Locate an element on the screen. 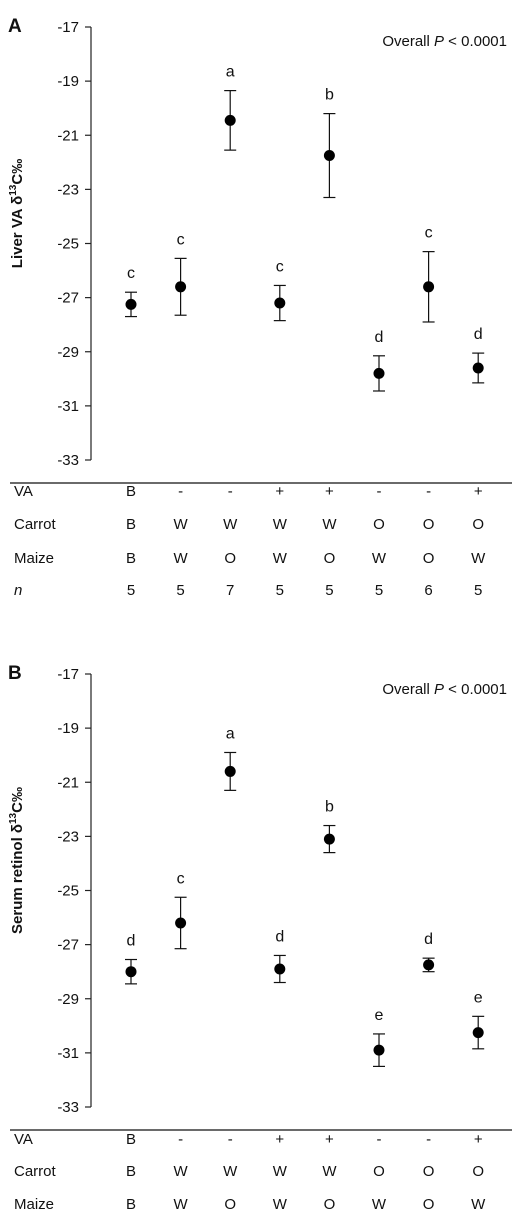 The image size is (518, 1225). panel-letter: A is located at coordinates (15, 26).